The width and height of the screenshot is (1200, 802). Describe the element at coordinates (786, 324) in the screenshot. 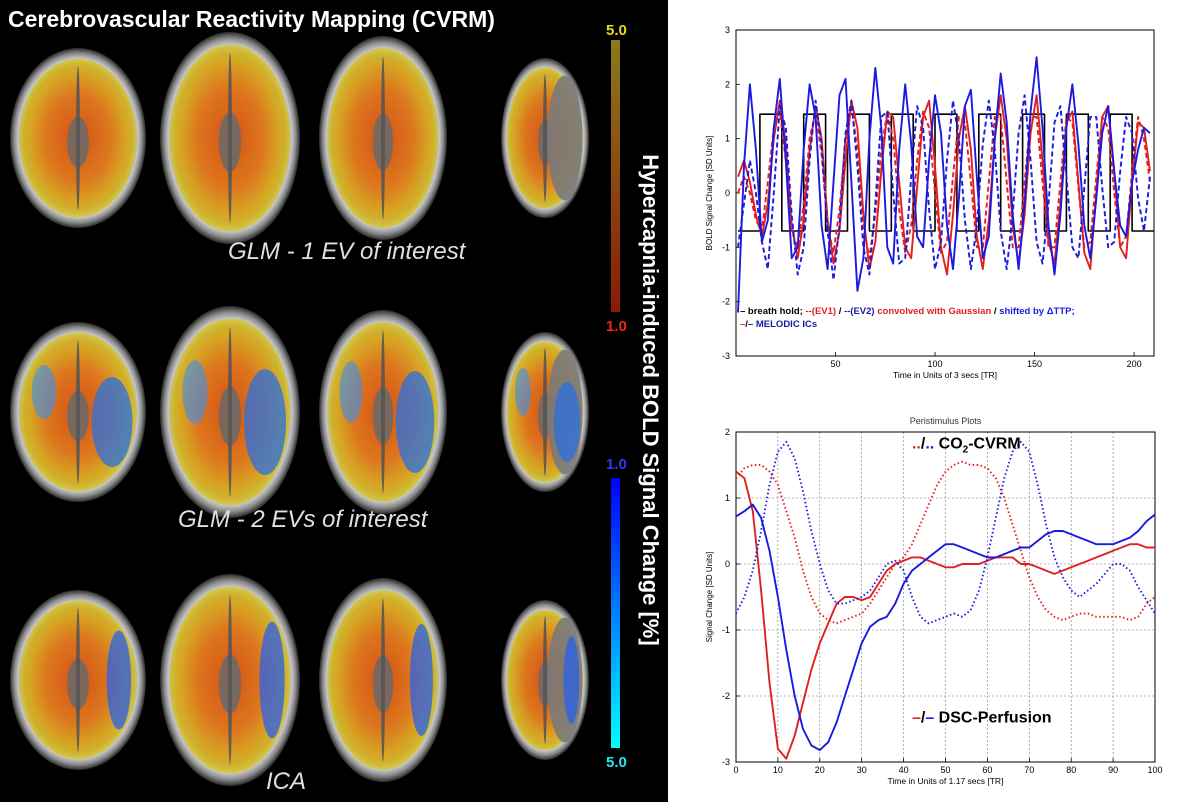

I see `legend-text: MELODIC ICs` at that location.